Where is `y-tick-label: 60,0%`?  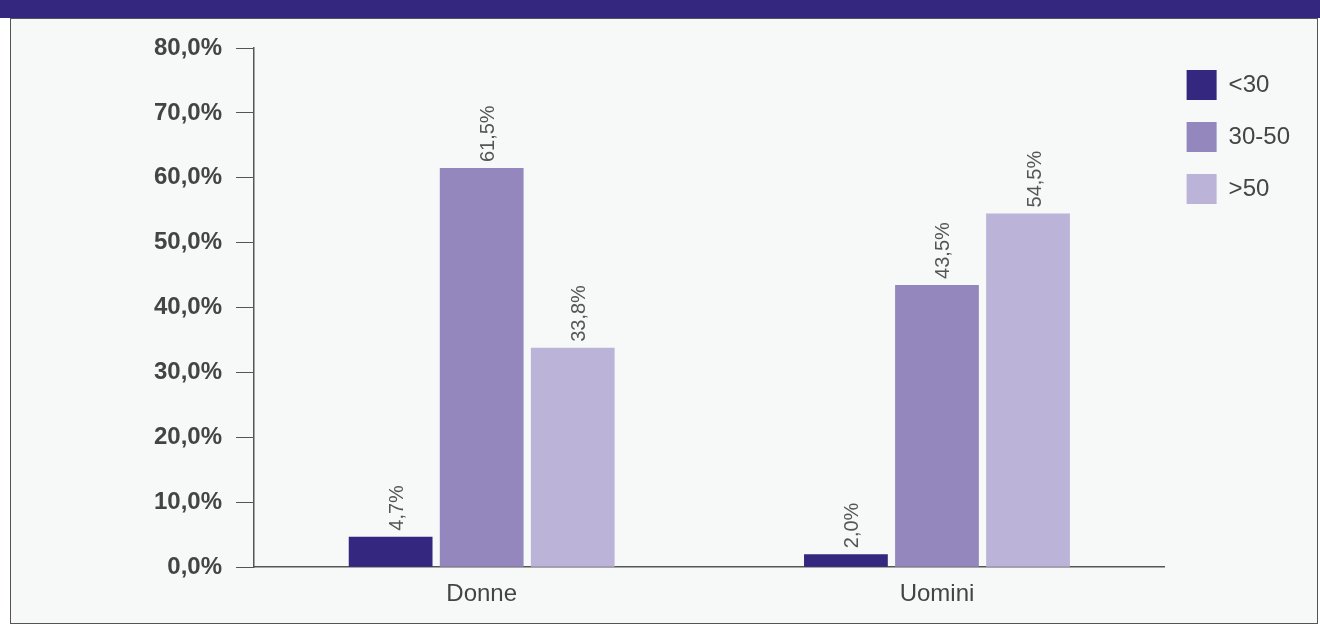 y-tick-label: 60,0% is located at coordinates (188, 176).